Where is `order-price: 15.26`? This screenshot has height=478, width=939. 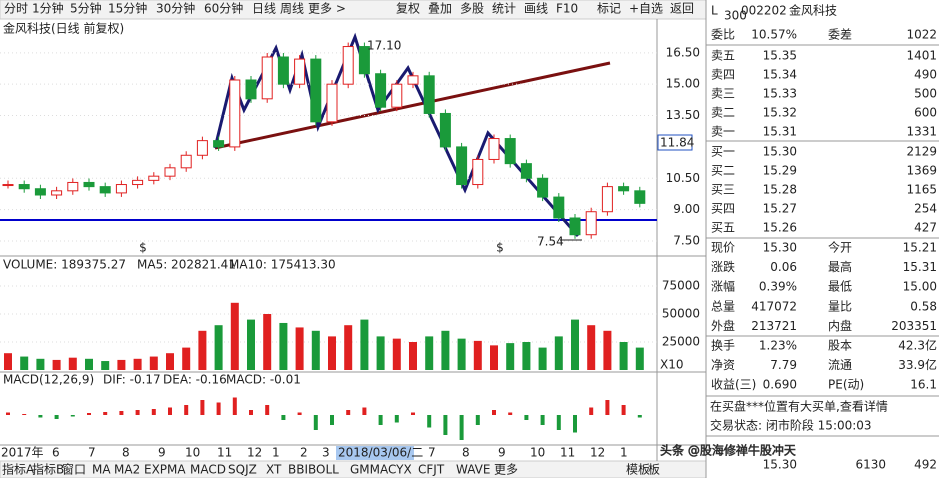
order-price: 15.26 is located at coordinates (780, 228).